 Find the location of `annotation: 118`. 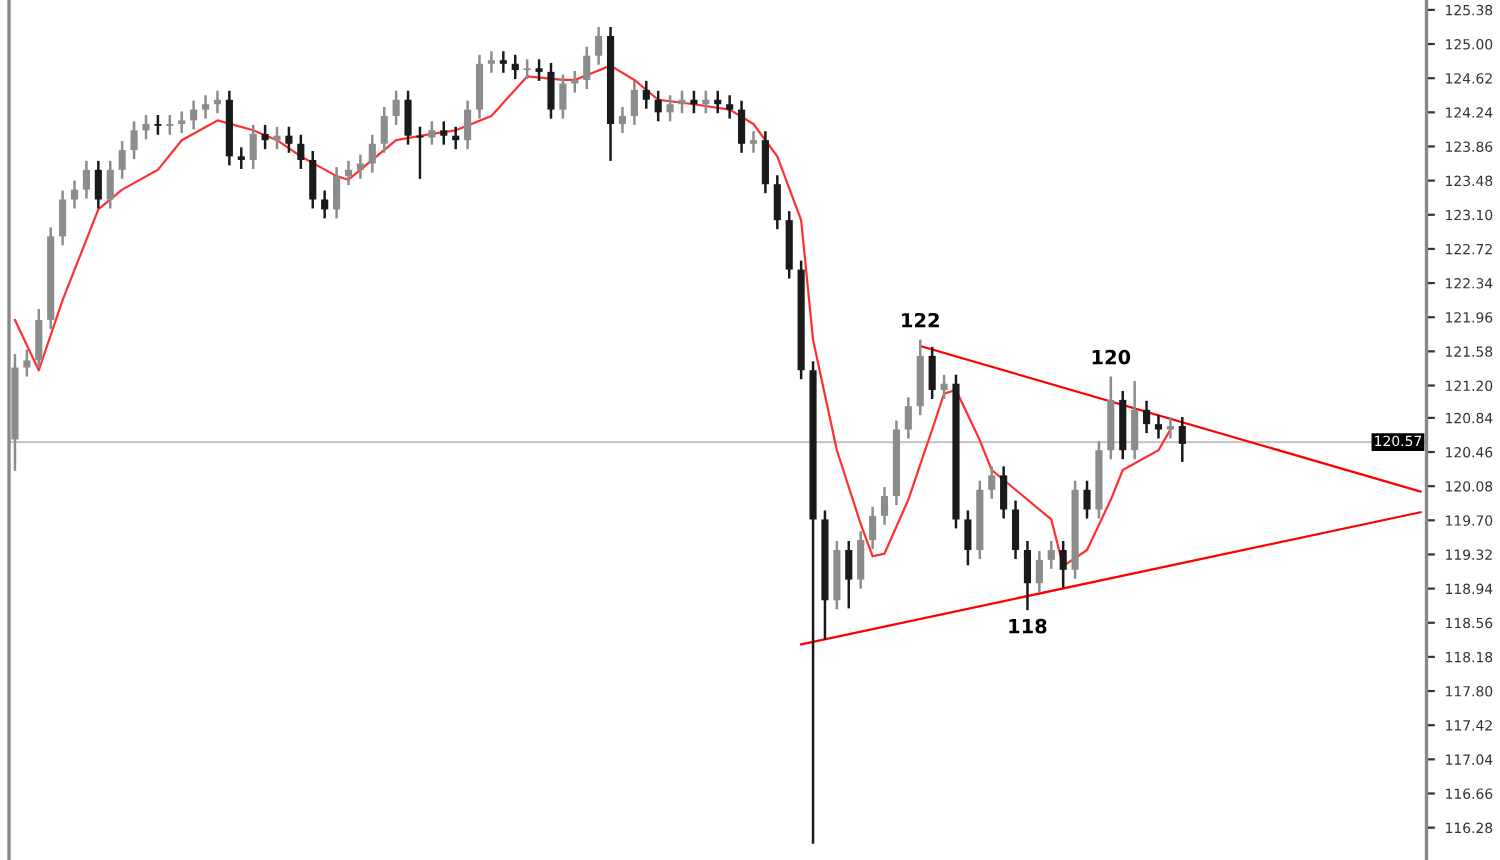

annotation: 118 is located at coordinates (1028, 626).